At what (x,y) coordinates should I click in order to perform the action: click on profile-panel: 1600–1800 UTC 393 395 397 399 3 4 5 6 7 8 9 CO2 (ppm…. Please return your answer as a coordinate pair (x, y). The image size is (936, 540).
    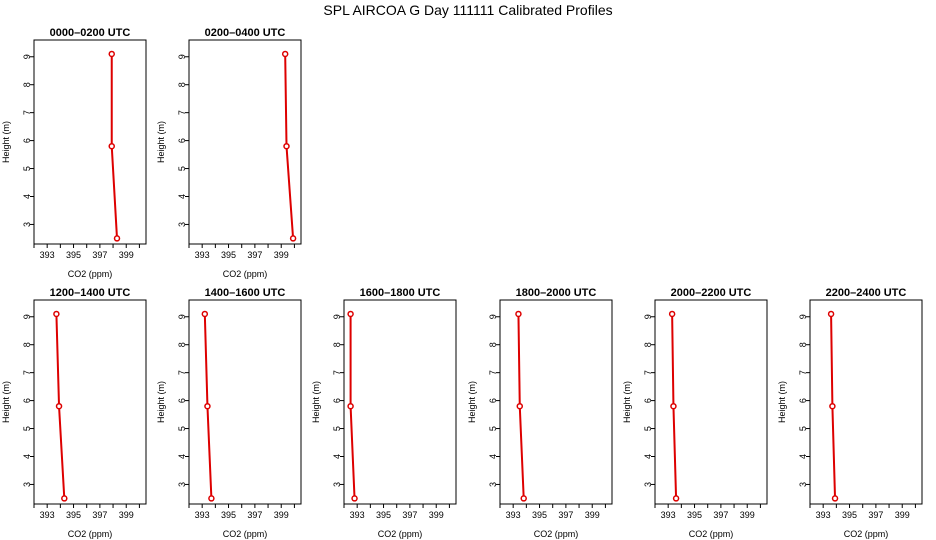
    Looking at the image, I should click on (384, 413).